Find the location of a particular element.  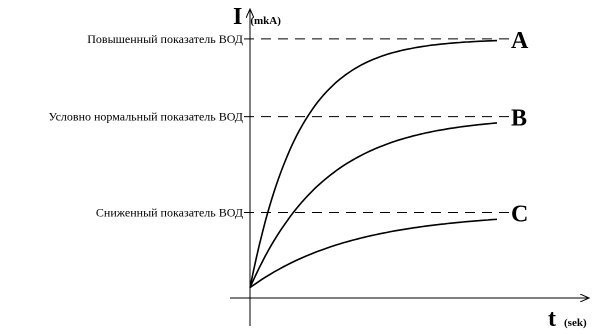

reference-label: Повышенный показатель ВОД is located at coordinates (165, 39).